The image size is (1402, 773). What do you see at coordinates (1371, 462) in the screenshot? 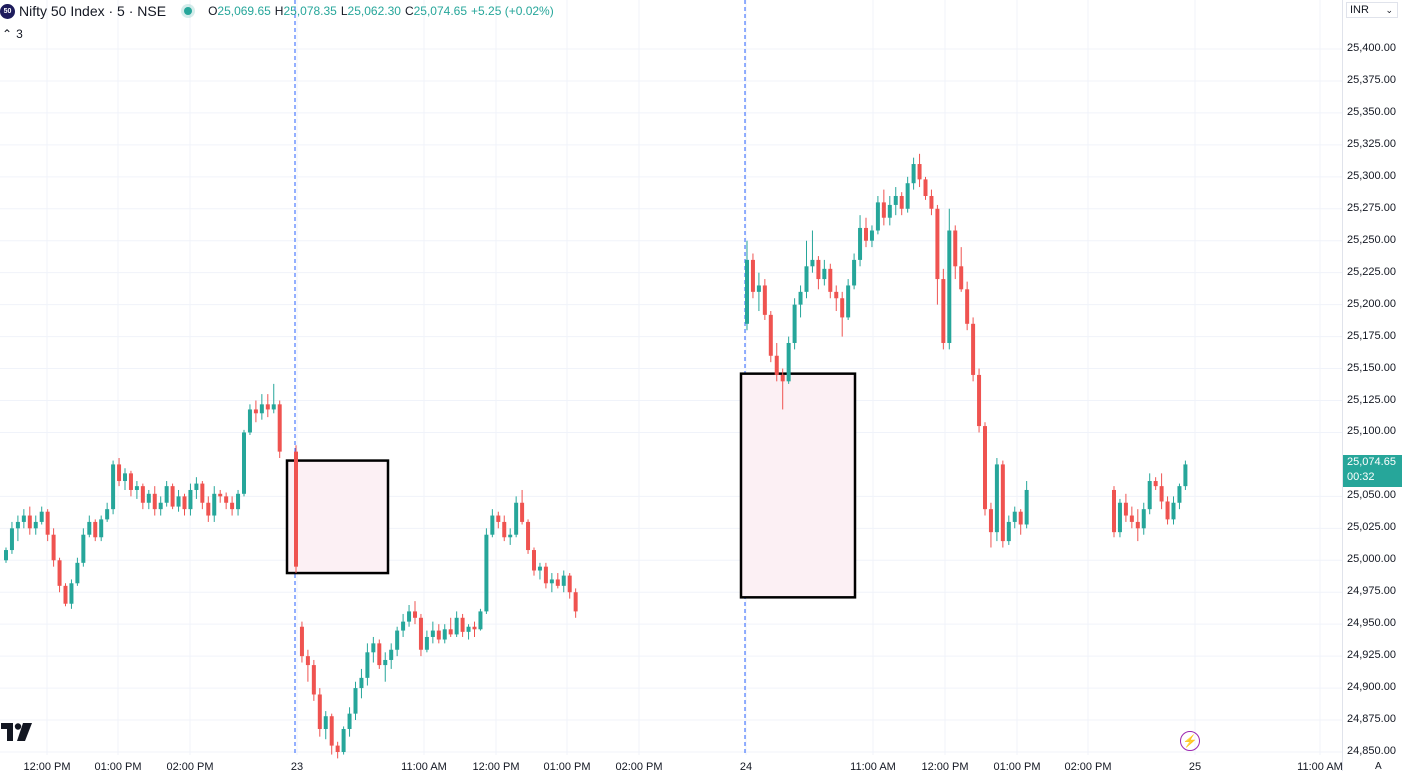
I see `current-price-value: 25,074.65` at bounding box center [1371, 462].